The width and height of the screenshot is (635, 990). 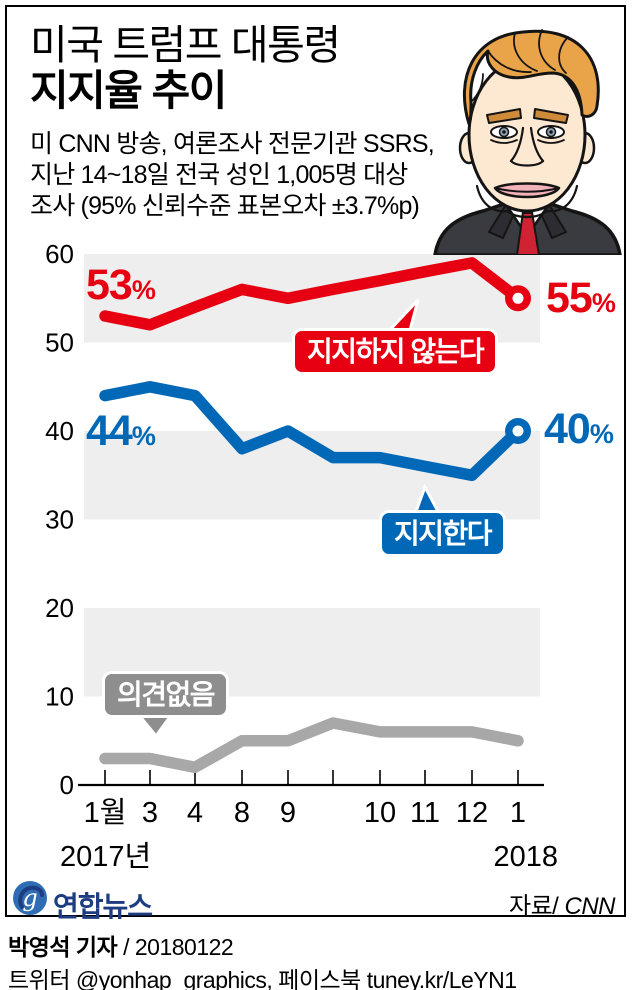 I want to click on trump-illustration, so click(x=527, y=142).